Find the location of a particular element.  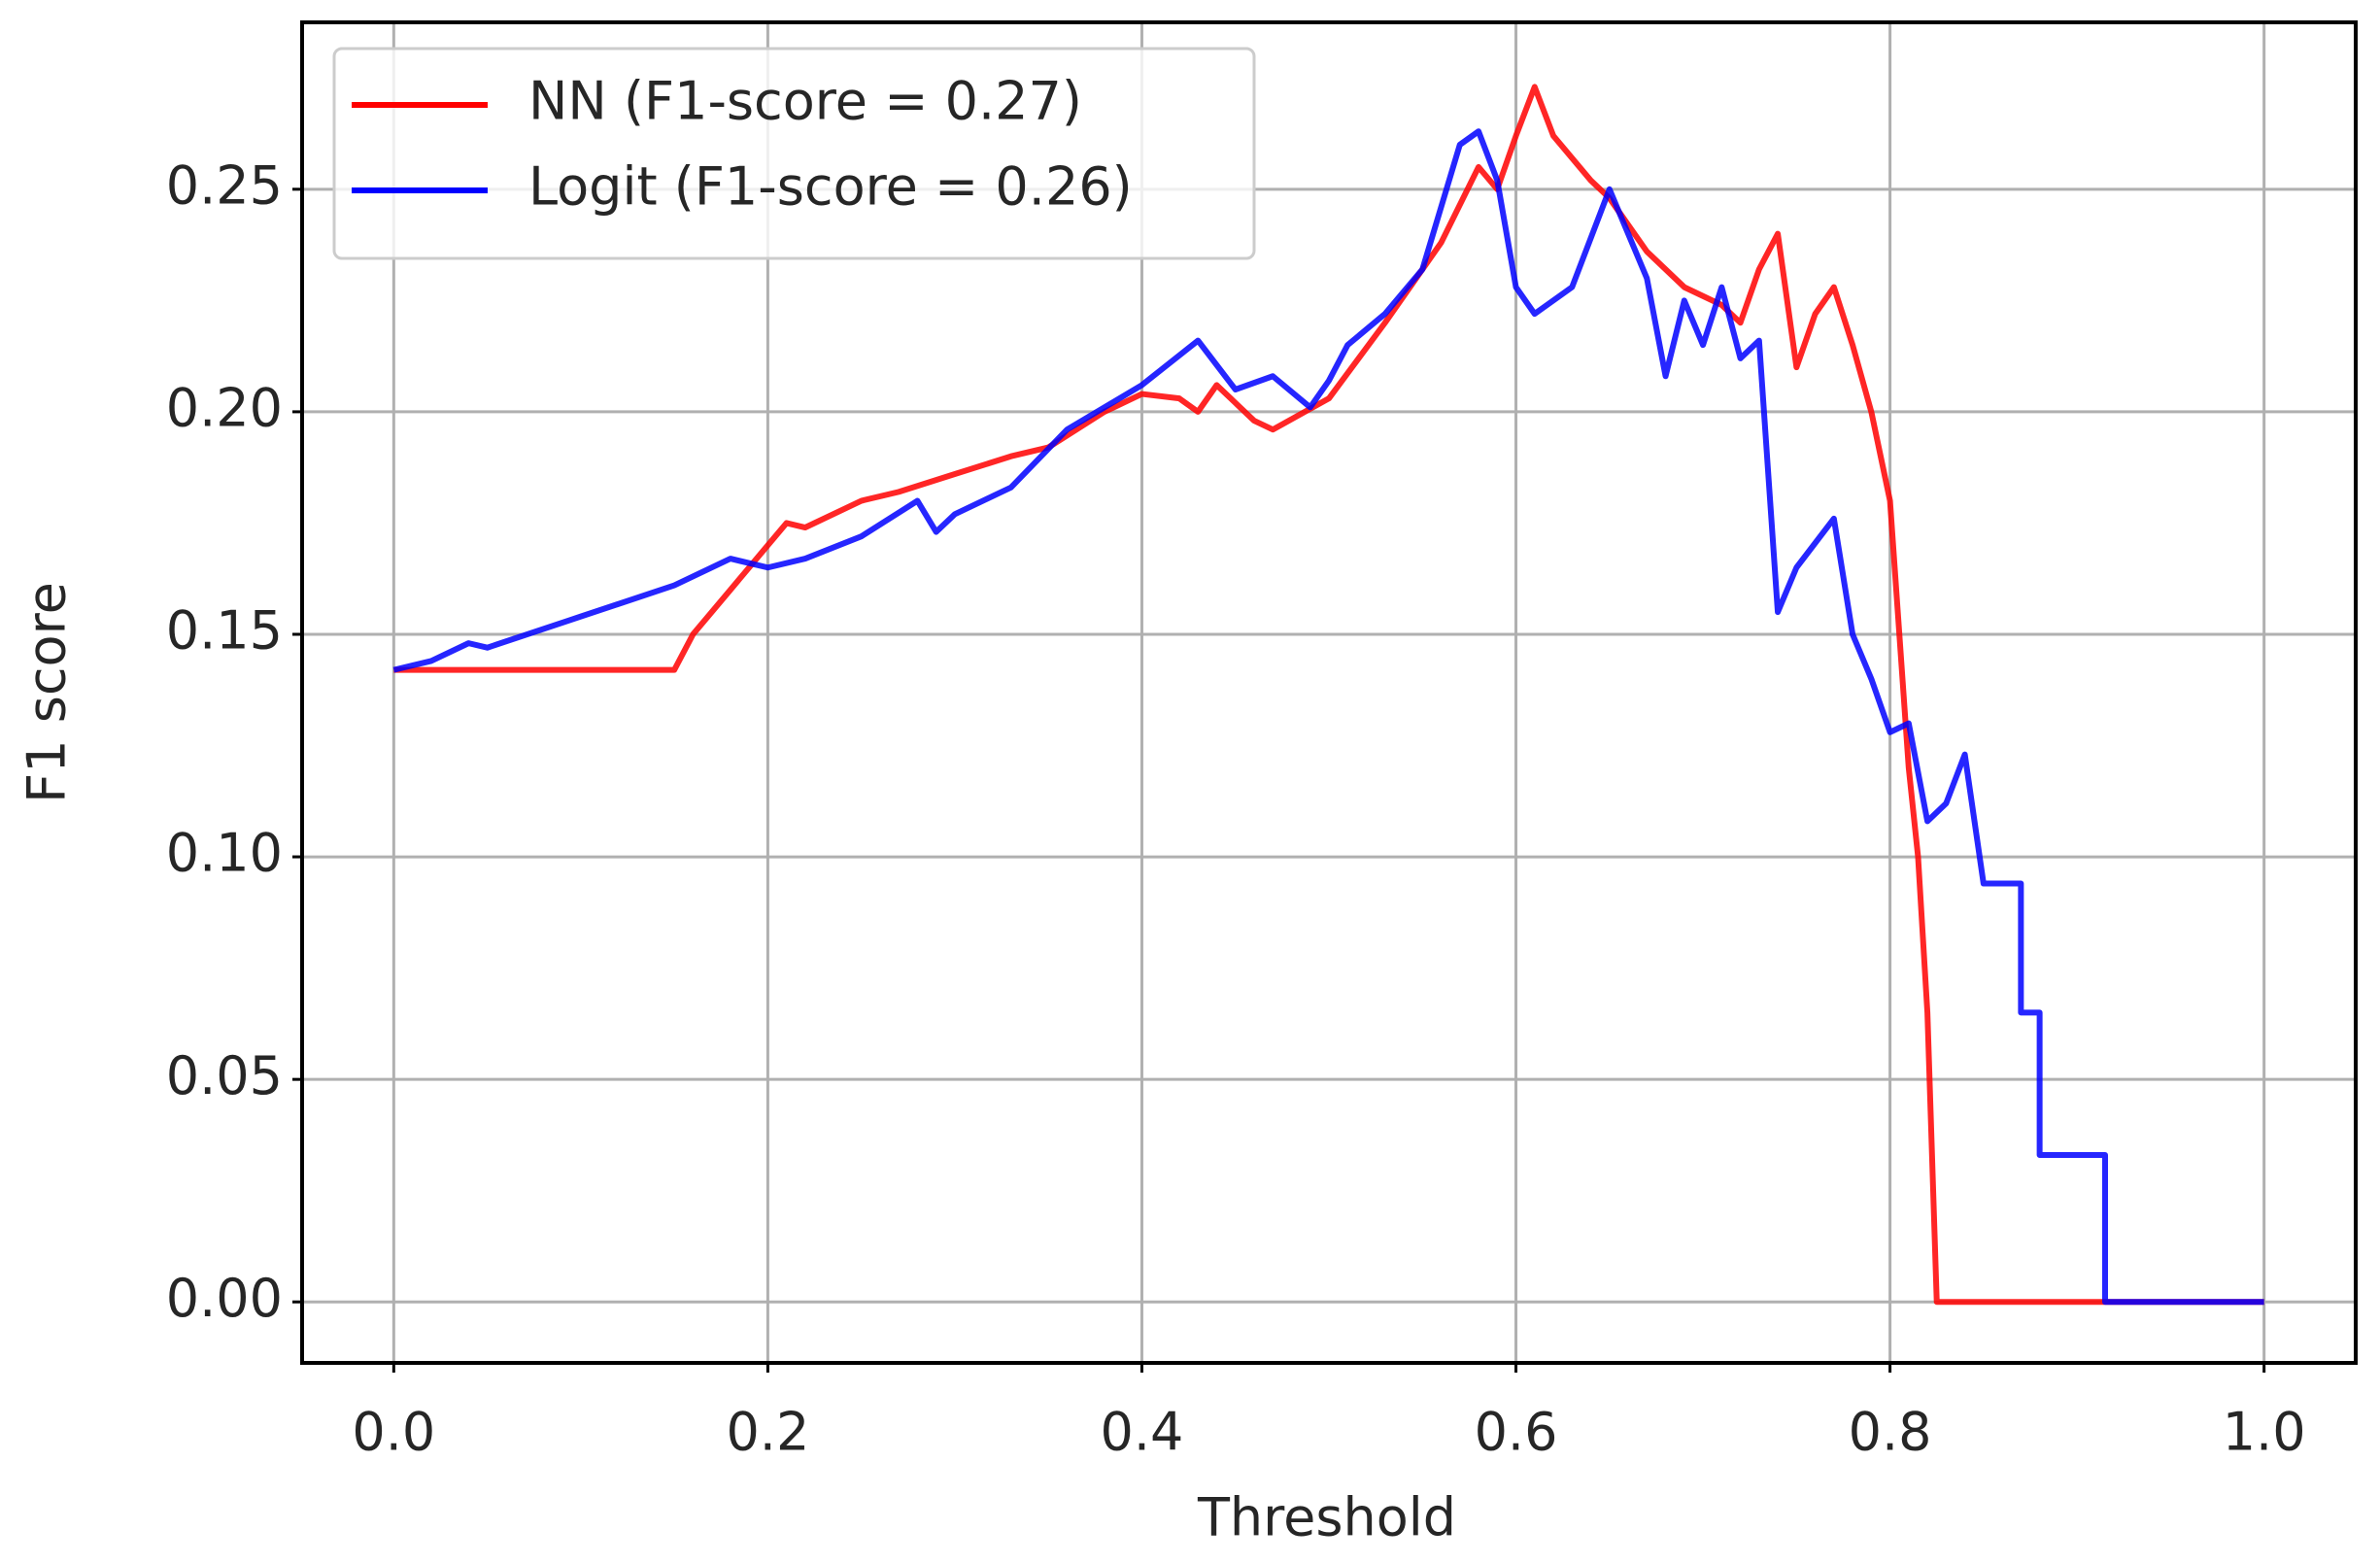

x-tick-label: 0.6 is located at coordinates (1516, 1432).